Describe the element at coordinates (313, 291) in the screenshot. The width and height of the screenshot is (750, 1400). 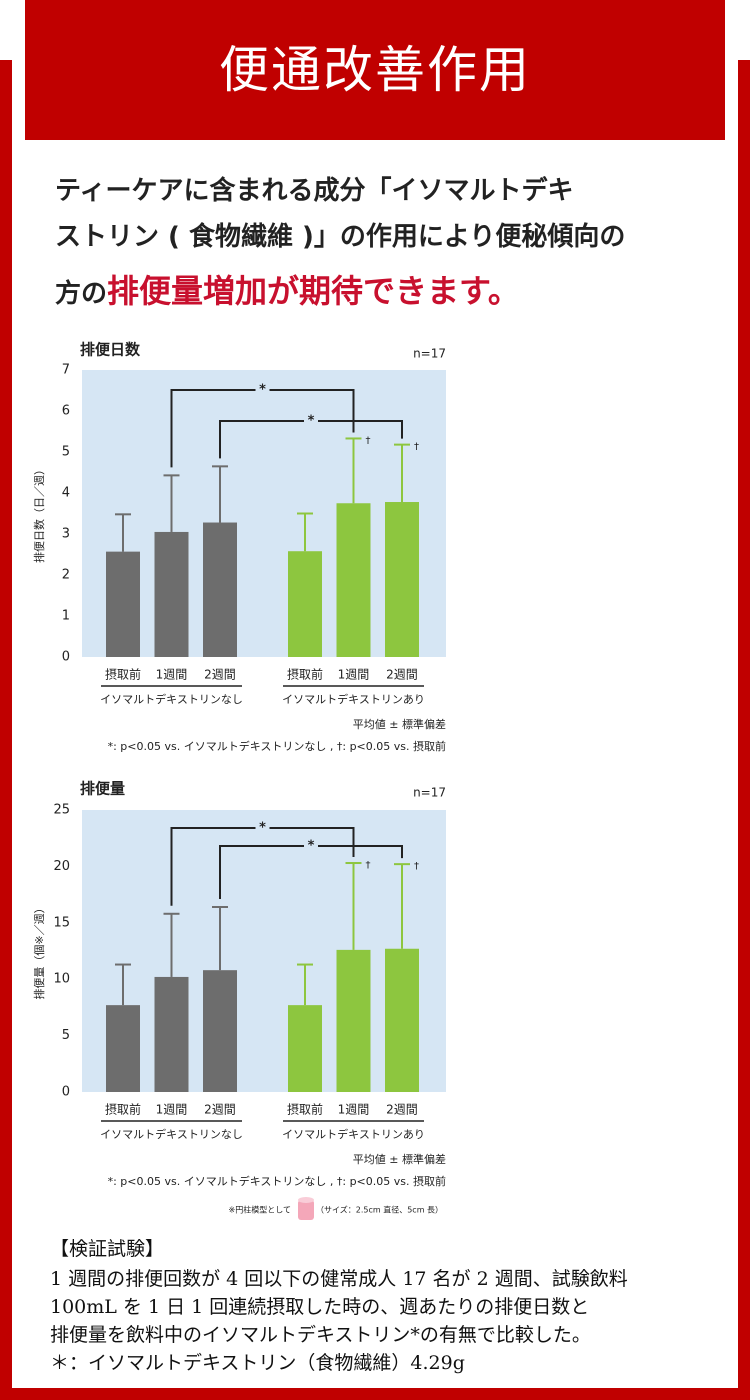
I see `intro-highlight: 排便量増加が期待できます。` at that location.